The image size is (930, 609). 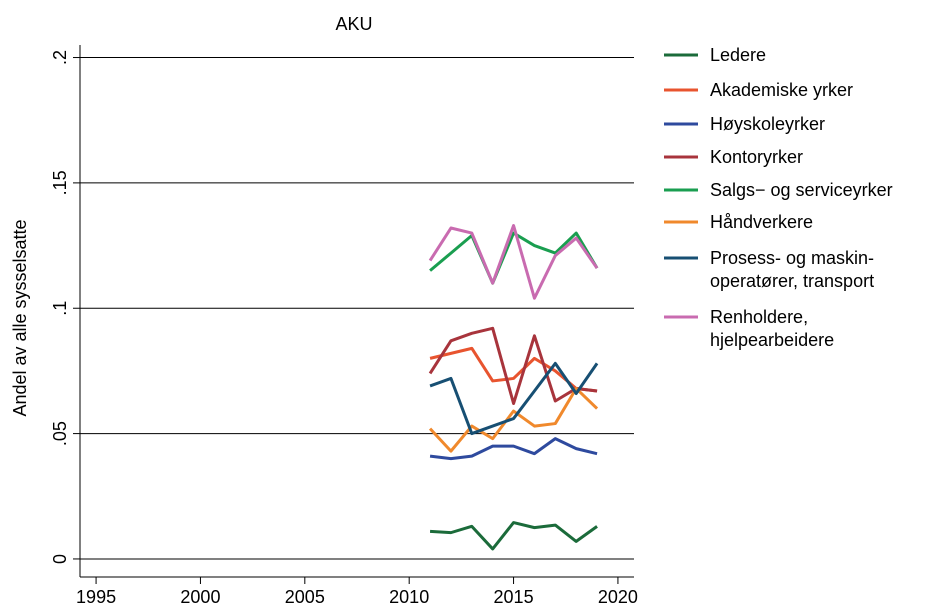 I want to click on legend-label: Høyskoleyrker, so click(x=767, y=124).